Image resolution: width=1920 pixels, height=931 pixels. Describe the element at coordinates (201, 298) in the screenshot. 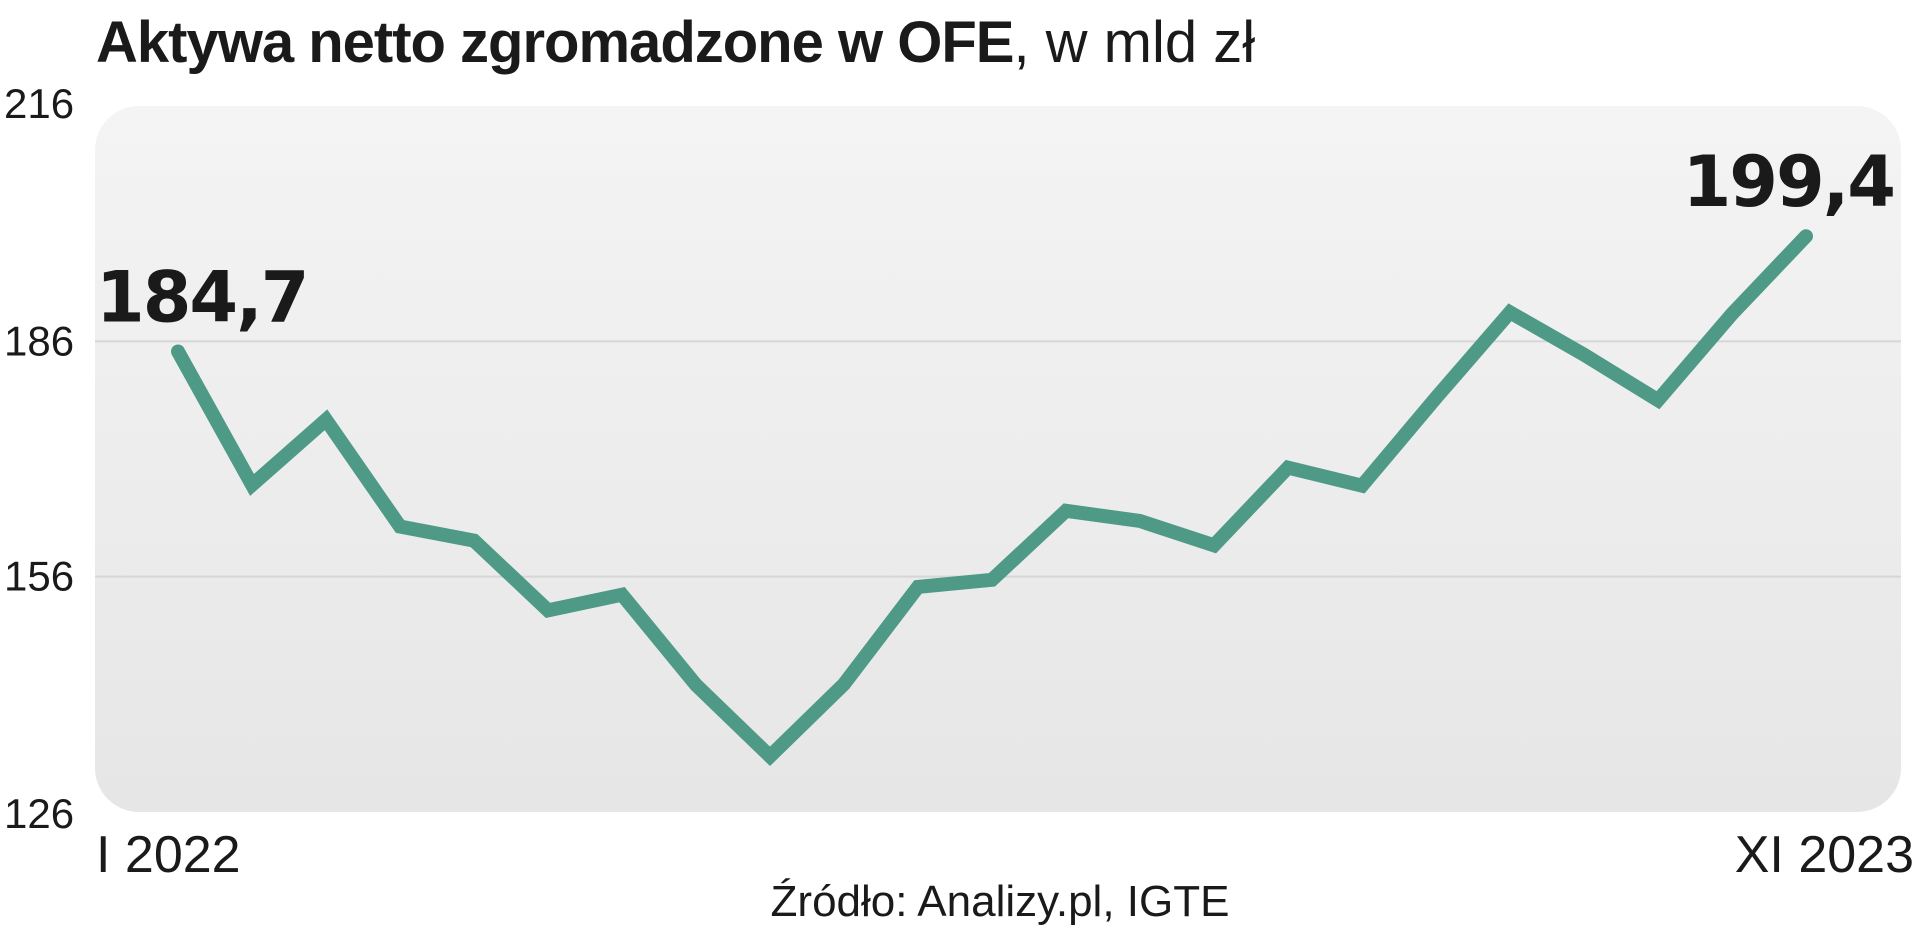

I see `data-label: 184,7` at that location.